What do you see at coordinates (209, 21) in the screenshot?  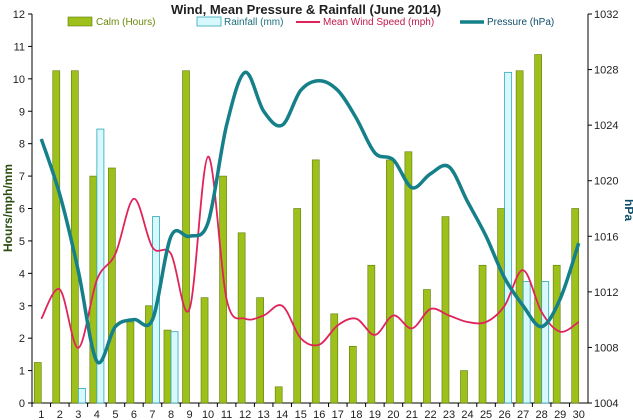 I see `legend-rainfall-swatch` at bounding box center [209, 21].